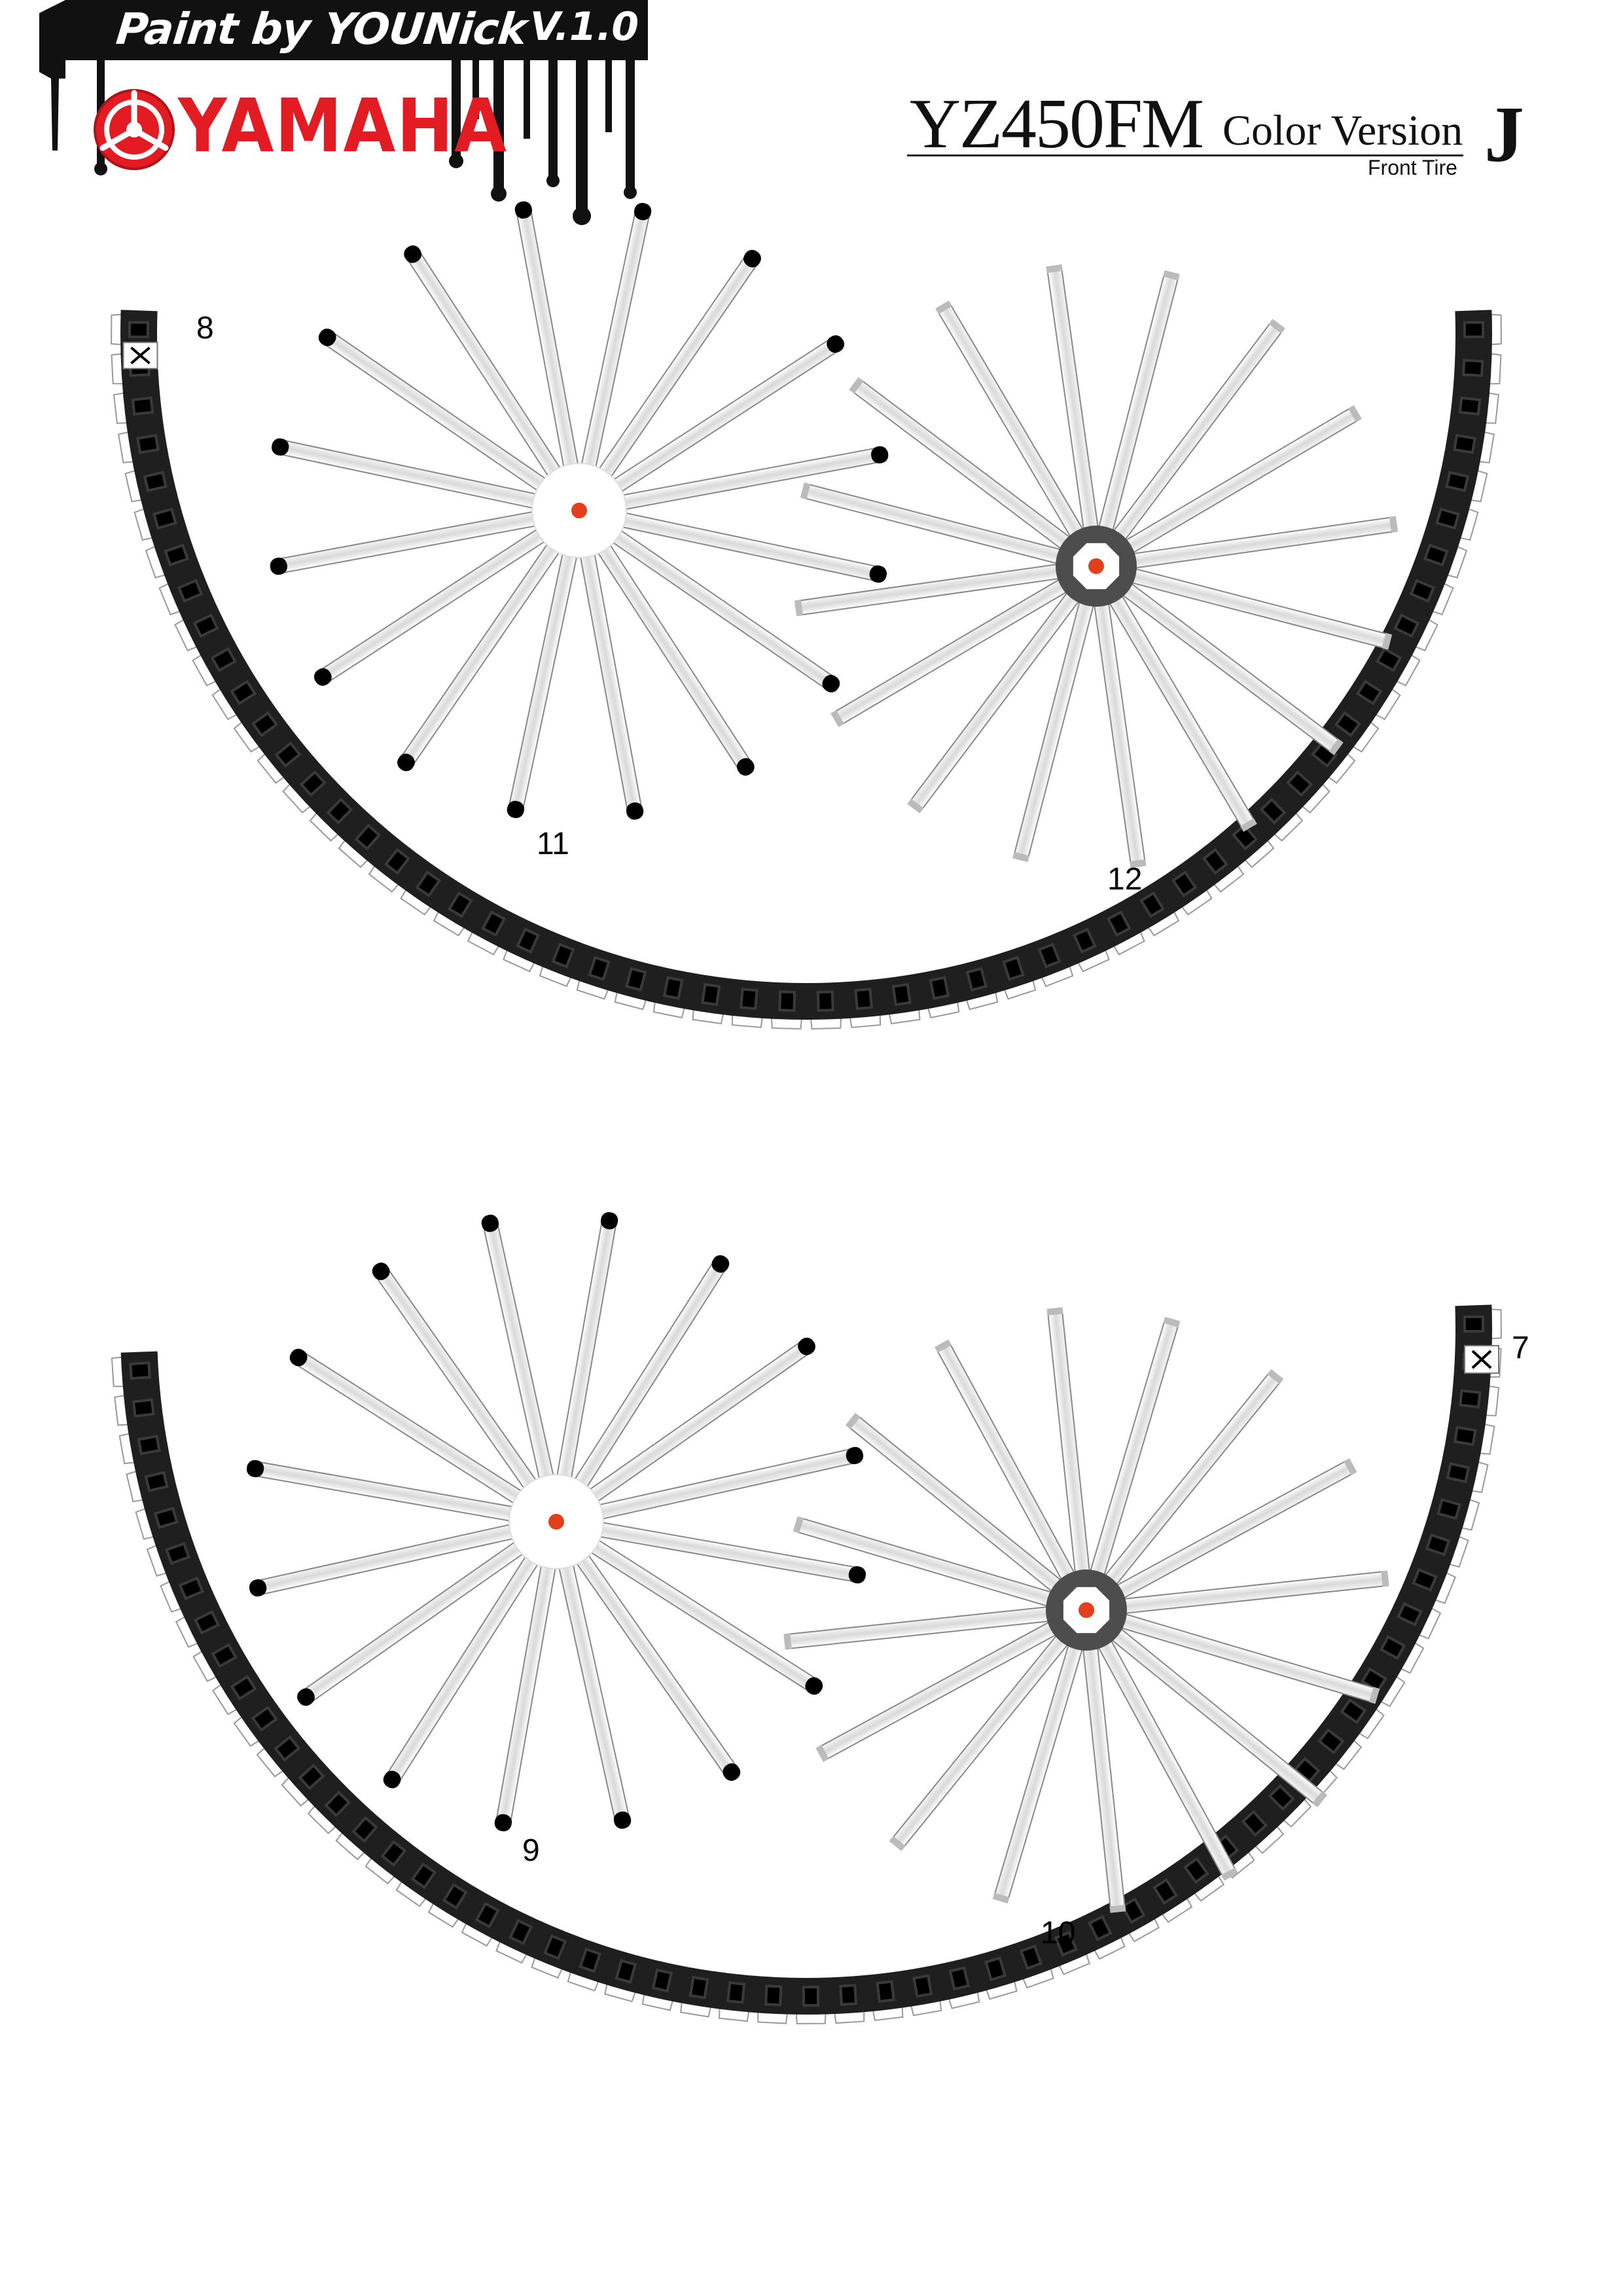  I want to click on paint-credit: Paint by YOUNick, so click(321, 29).